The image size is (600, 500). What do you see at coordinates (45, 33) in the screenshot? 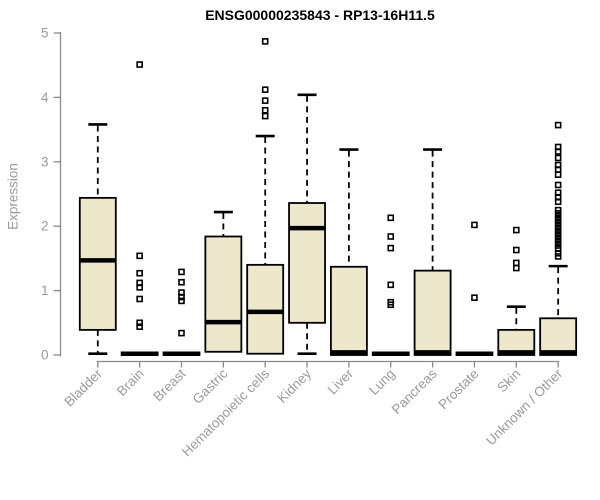
I see `y-tick-label: 5` at bounding box center [45, 33].